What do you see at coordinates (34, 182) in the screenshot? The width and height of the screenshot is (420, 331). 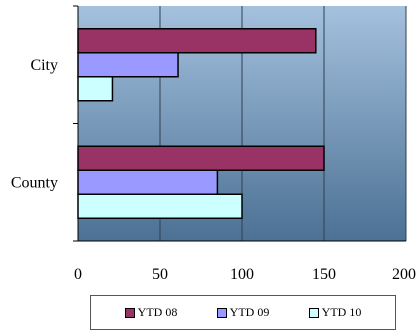 I see `category-label: County` at bounding box center [34, 182].